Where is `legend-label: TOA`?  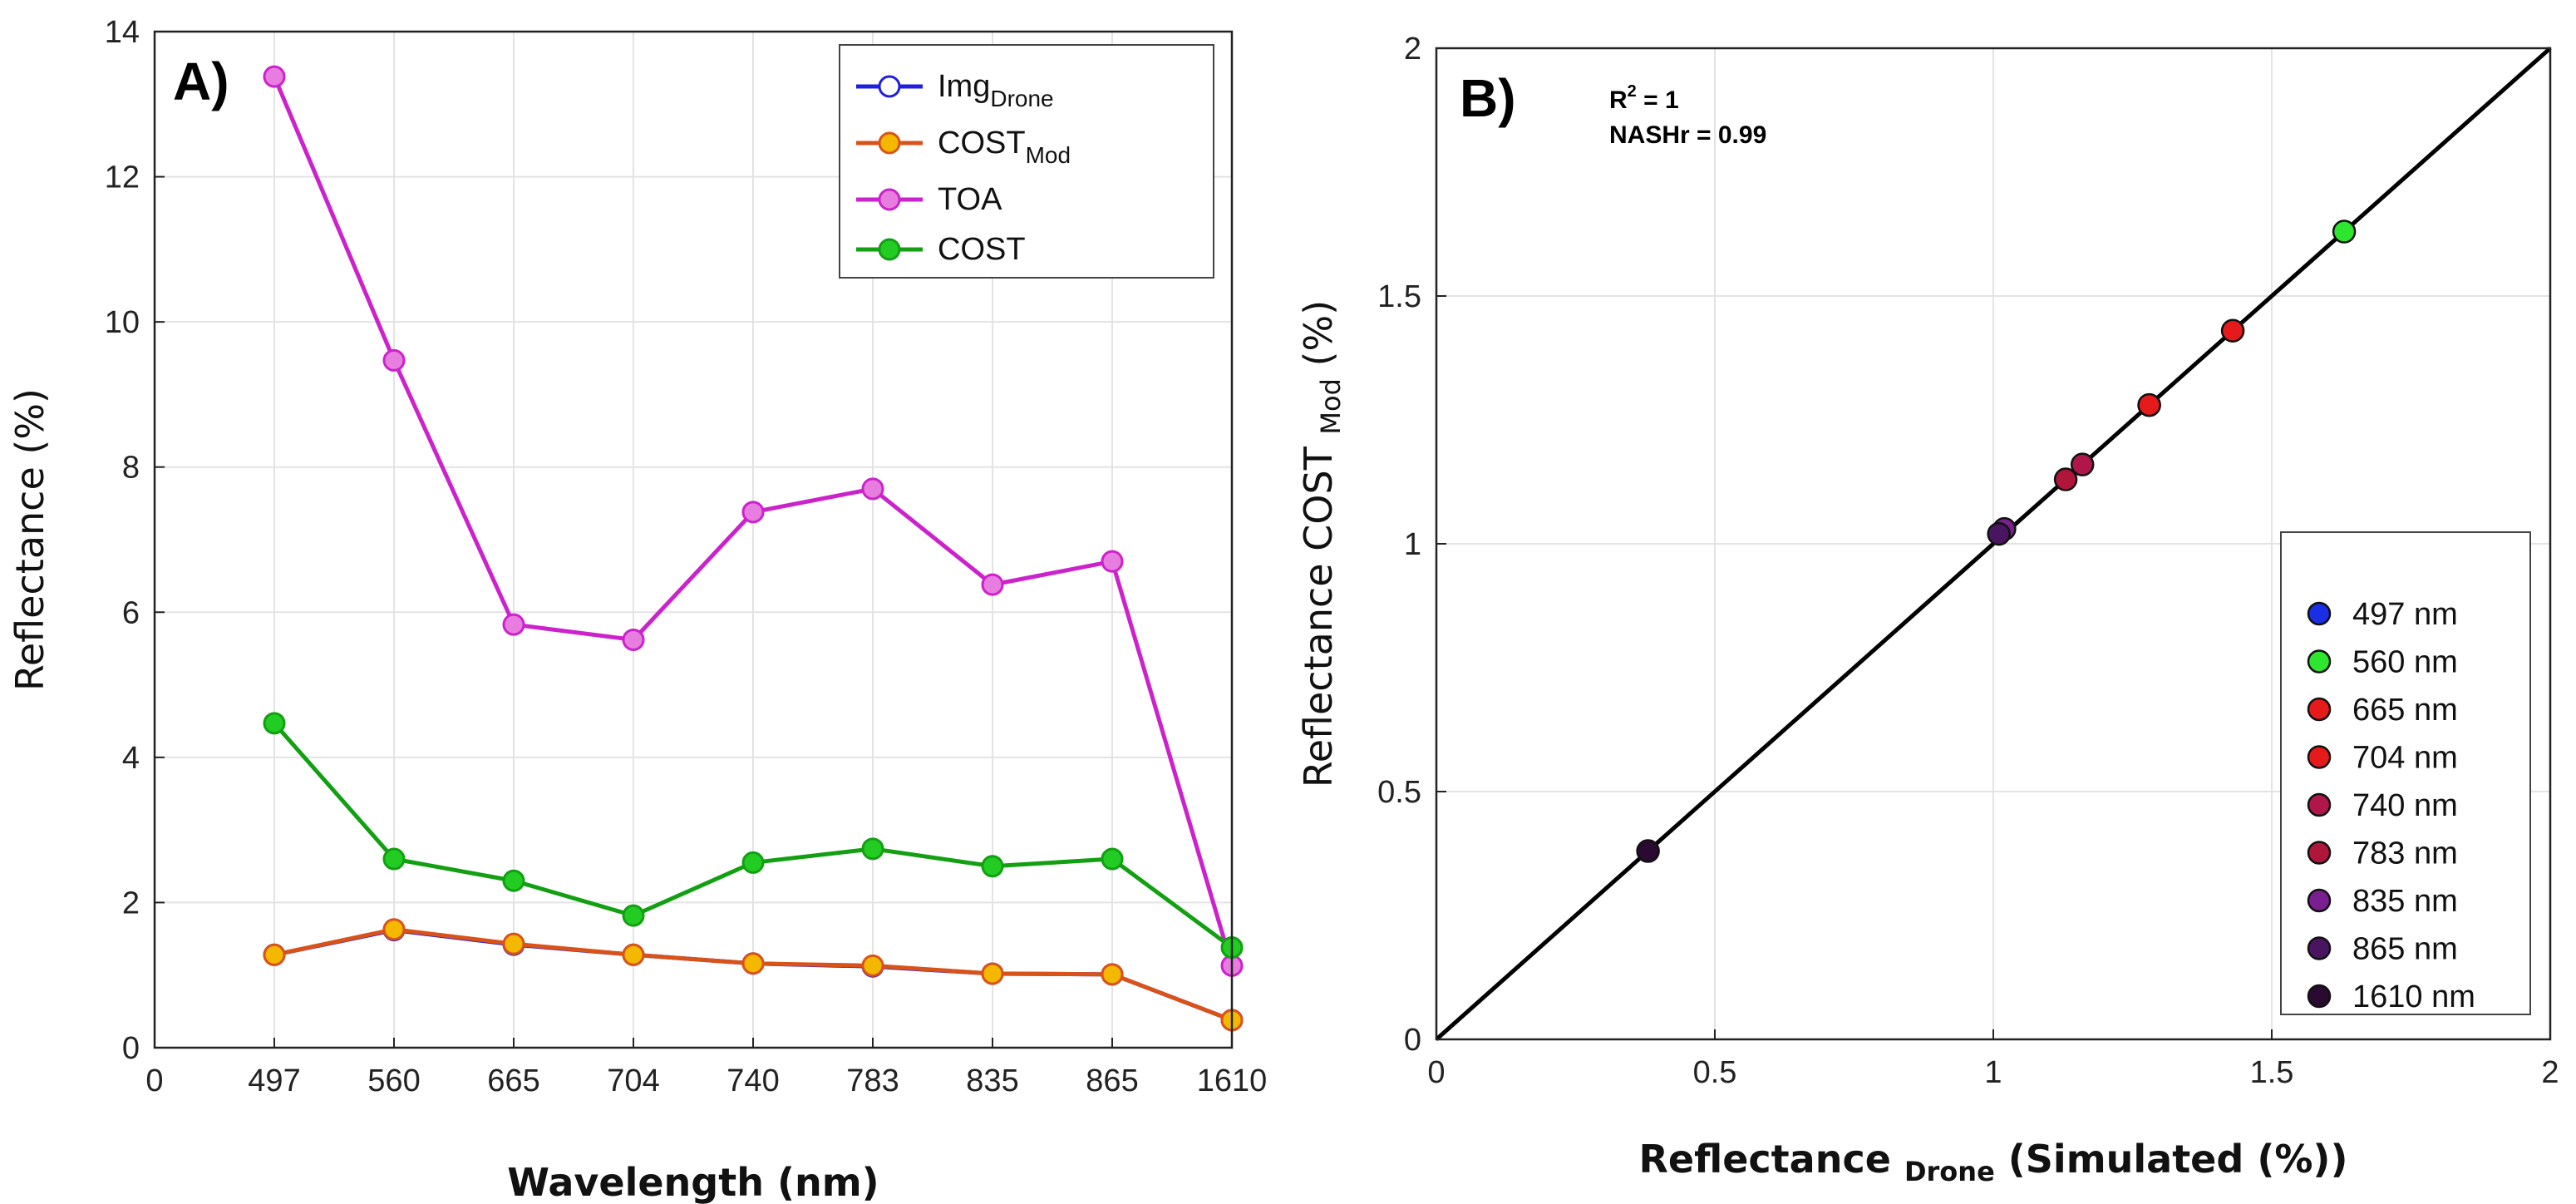
legend-label: TOA is located at coordinates (970, 200).